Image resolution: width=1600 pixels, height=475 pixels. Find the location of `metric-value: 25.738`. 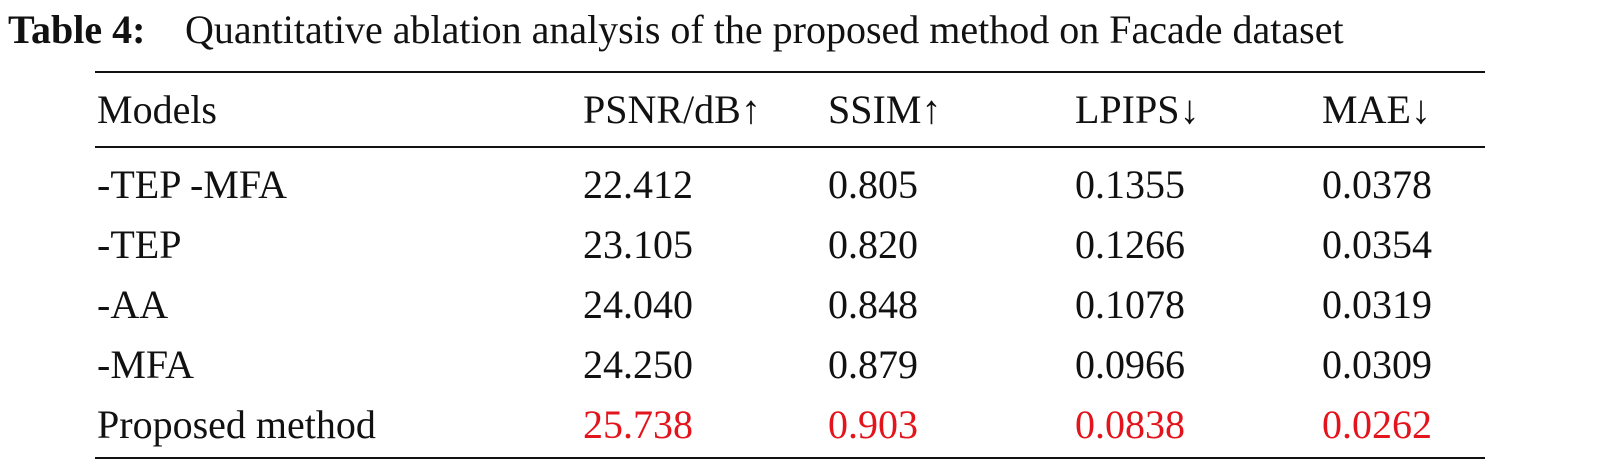

metric-value: 25.738 is located at coordinates (638, 424).